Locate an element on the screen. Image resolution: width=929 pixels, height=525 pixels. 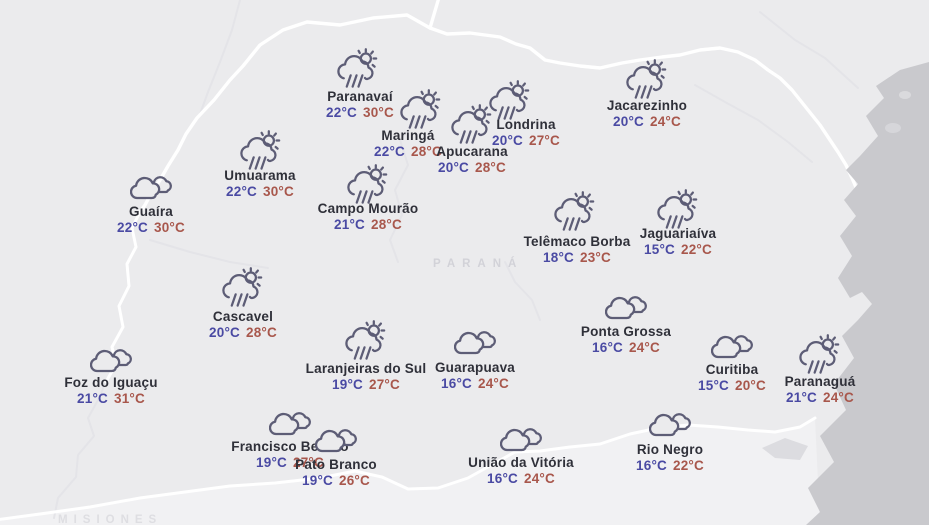
city-label: Guaíra 22°C 30°C is located at coordinates (151, 219).